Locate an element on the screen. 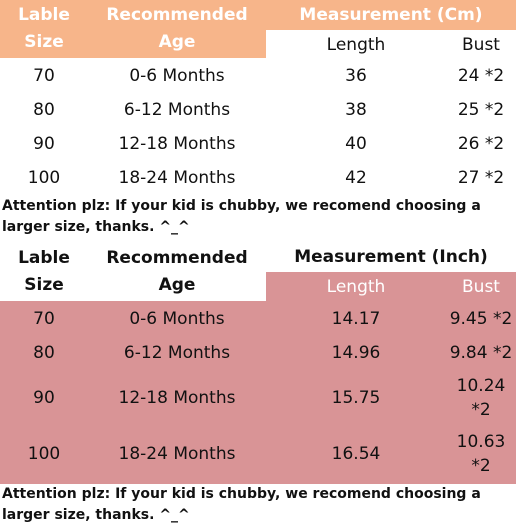 This screenshot has width=516, height=526. inch-header-length: Length is located at coordinates (356, 286).